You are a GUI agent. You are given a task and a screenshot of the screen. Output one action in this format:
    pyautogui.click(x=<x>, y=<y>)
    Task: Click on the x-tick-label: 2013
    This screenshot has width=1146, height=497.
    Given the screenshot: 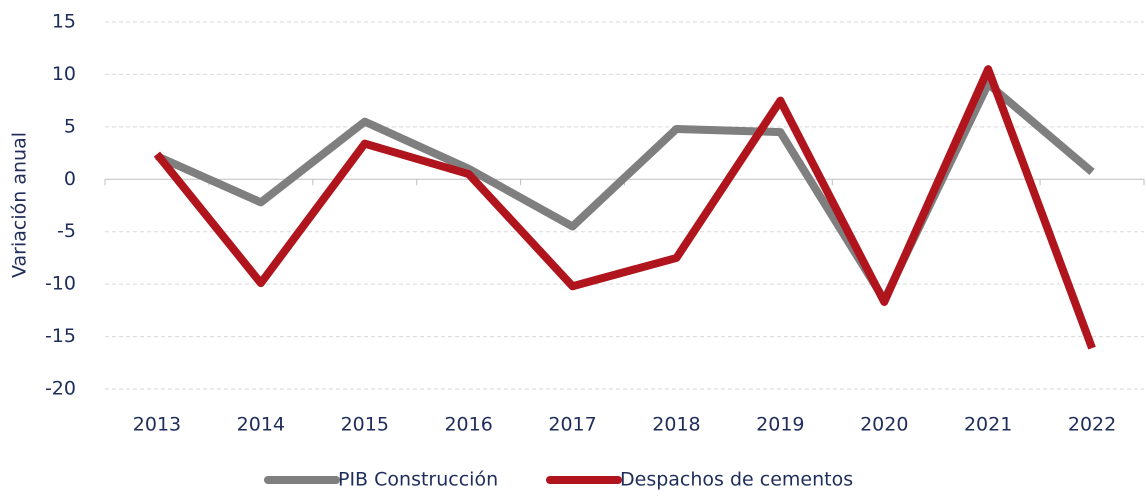 What is the action you would take?
    pyautogui.click(x=157, y=425)
    